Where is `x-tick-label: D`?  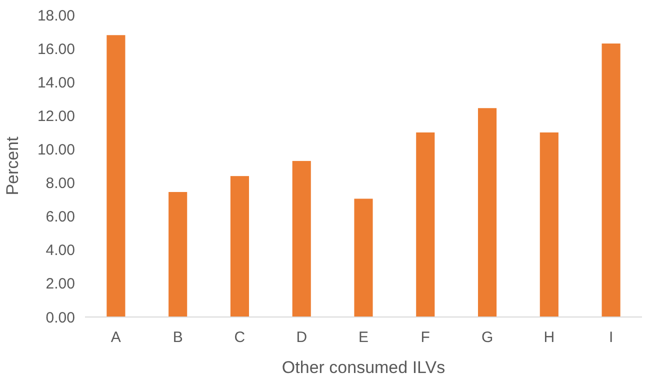 x-tick-label: D is located at coordinates (302, 337).